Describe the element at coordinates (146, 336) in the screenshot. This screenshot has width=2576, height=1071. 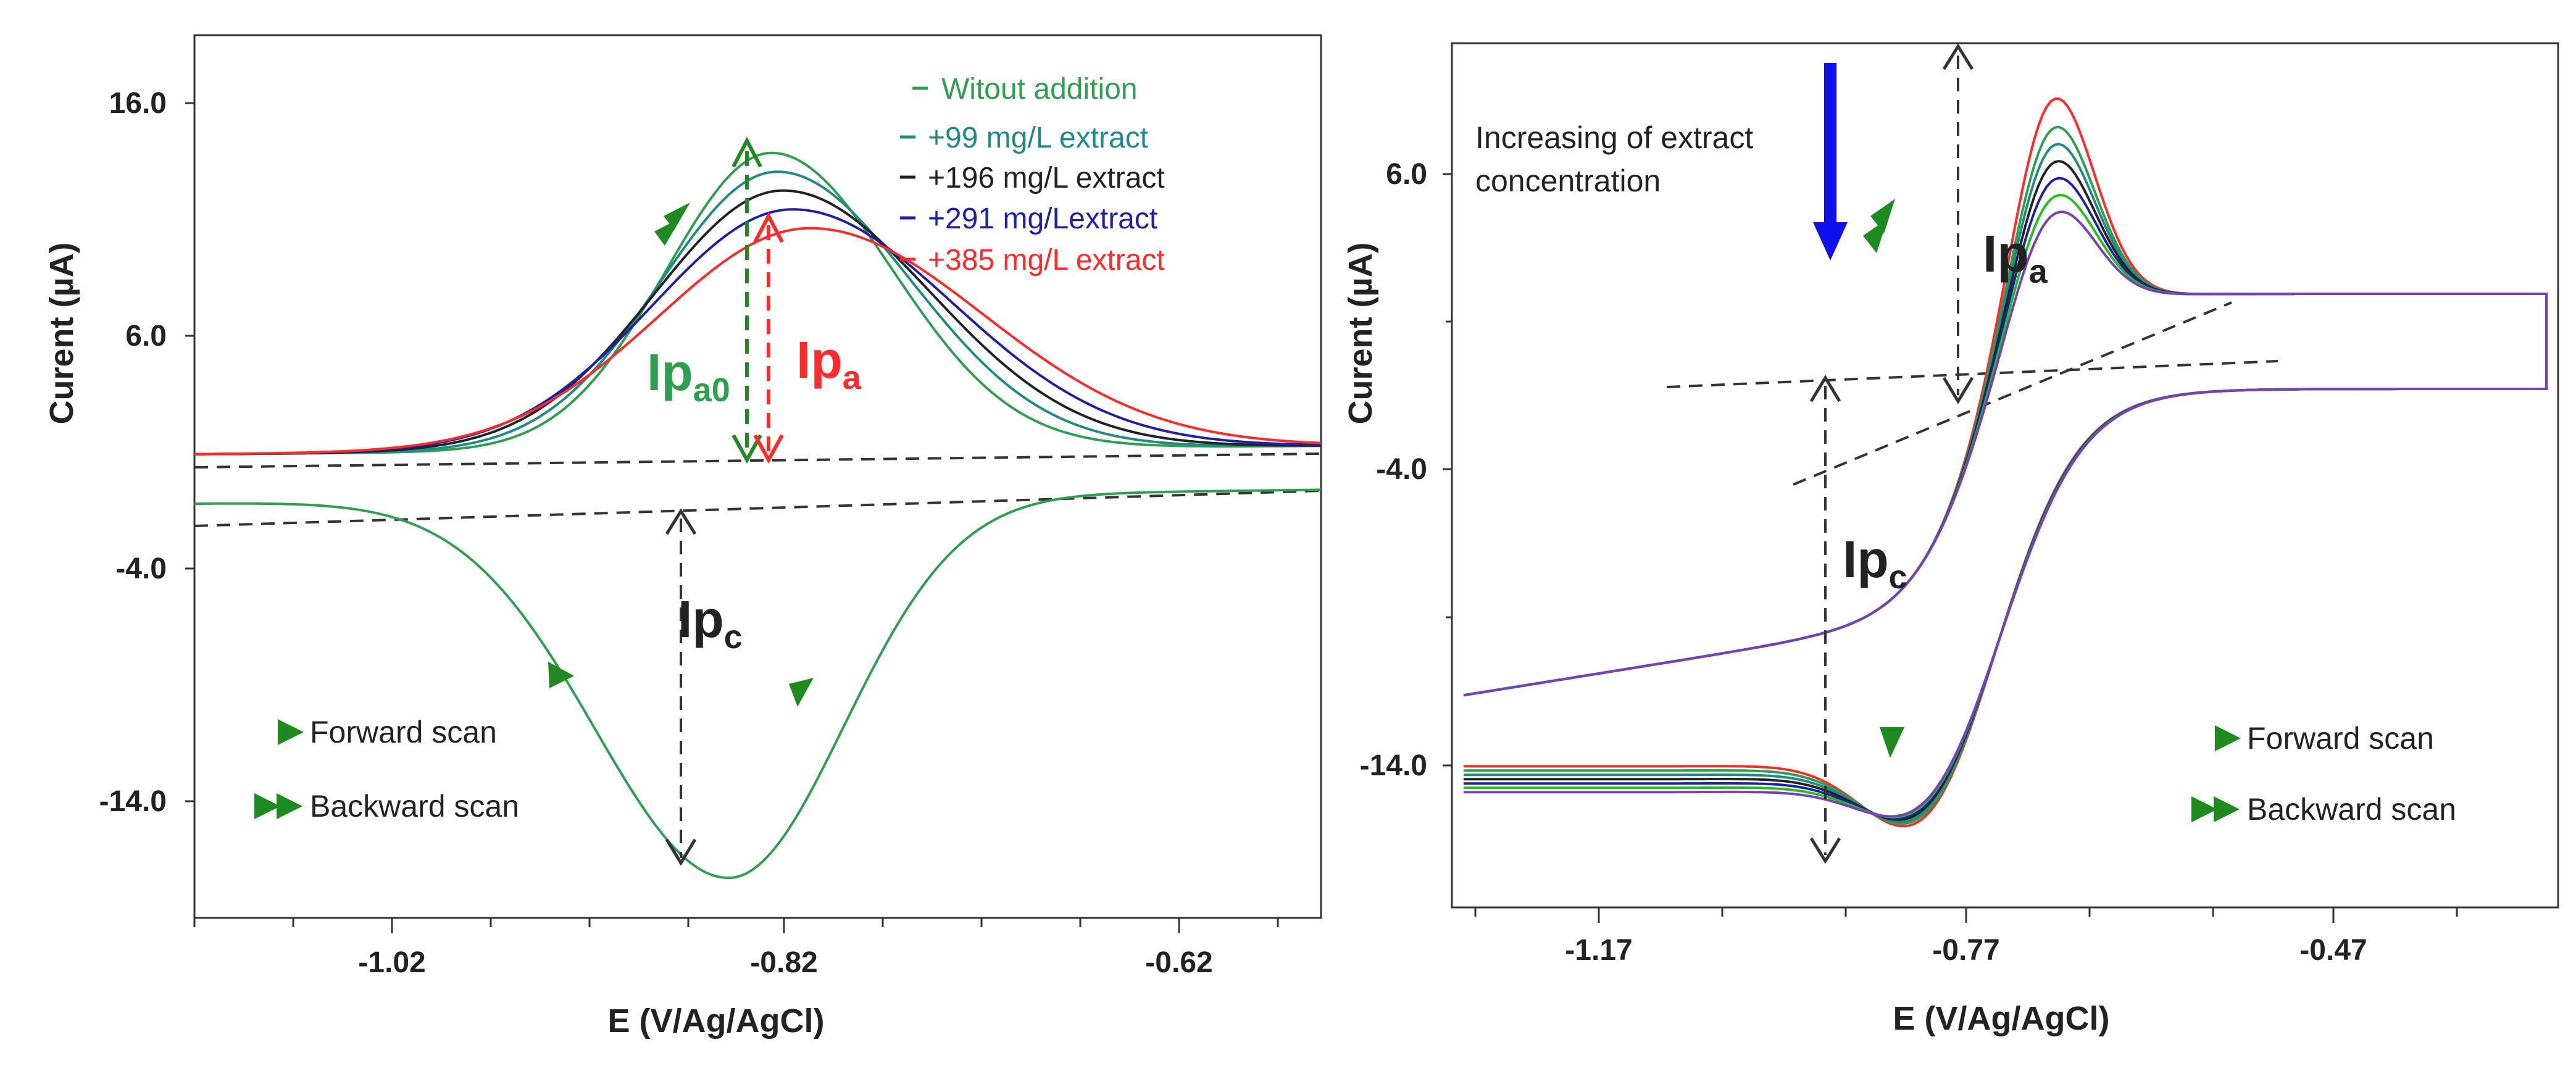
I see `left-ytick-label: 6.0` at that location.